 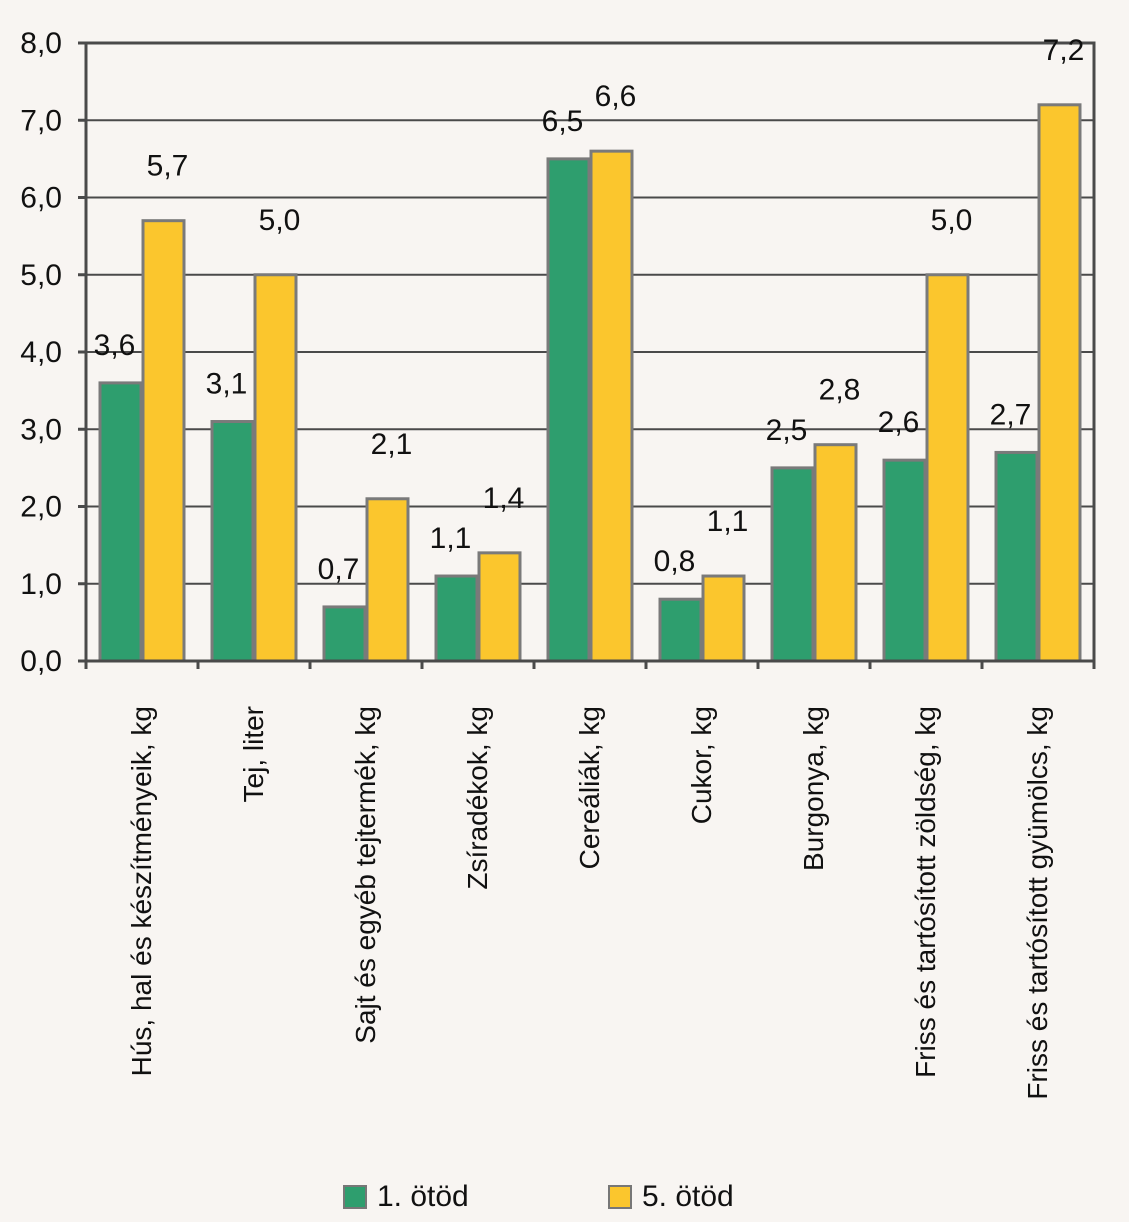 What do you see at coordinates (115, 345) in the screenshot?
I see `data-label-series-1: 3,6` at bounding box center [115, 345].